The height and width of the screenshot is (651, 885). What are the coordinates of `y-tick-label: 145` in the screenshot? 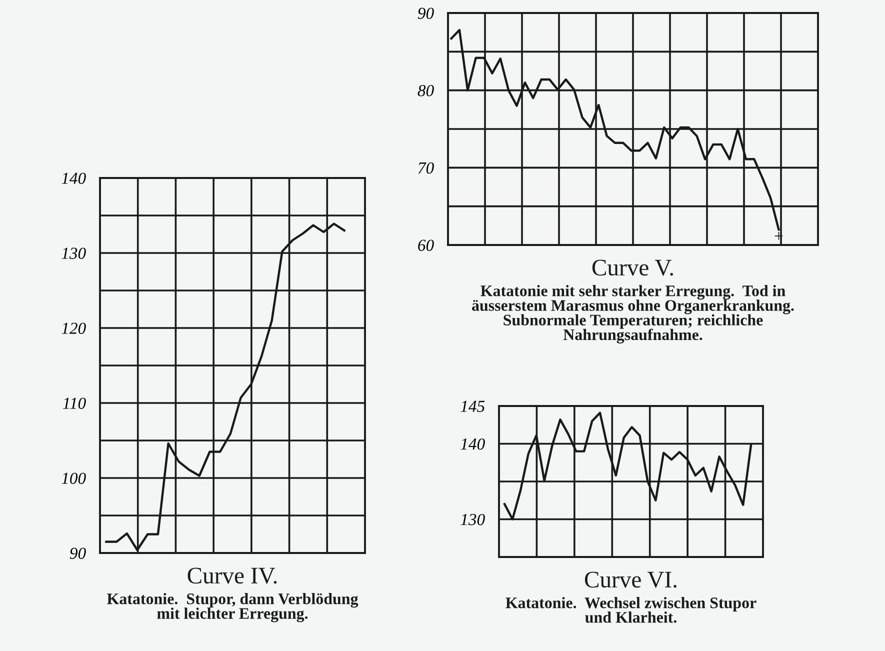 It's located at (472, 406).